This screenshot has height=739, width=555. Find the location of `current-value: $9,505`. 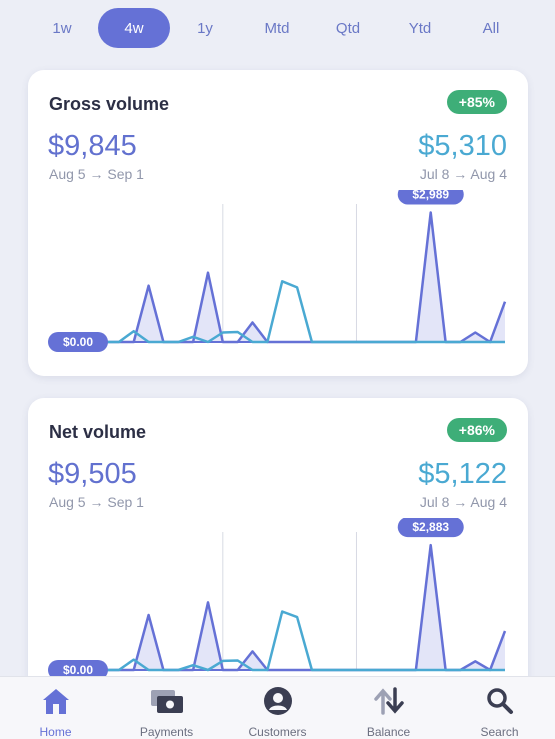

current-value: $9,505 is located at coordinates (92, 474).